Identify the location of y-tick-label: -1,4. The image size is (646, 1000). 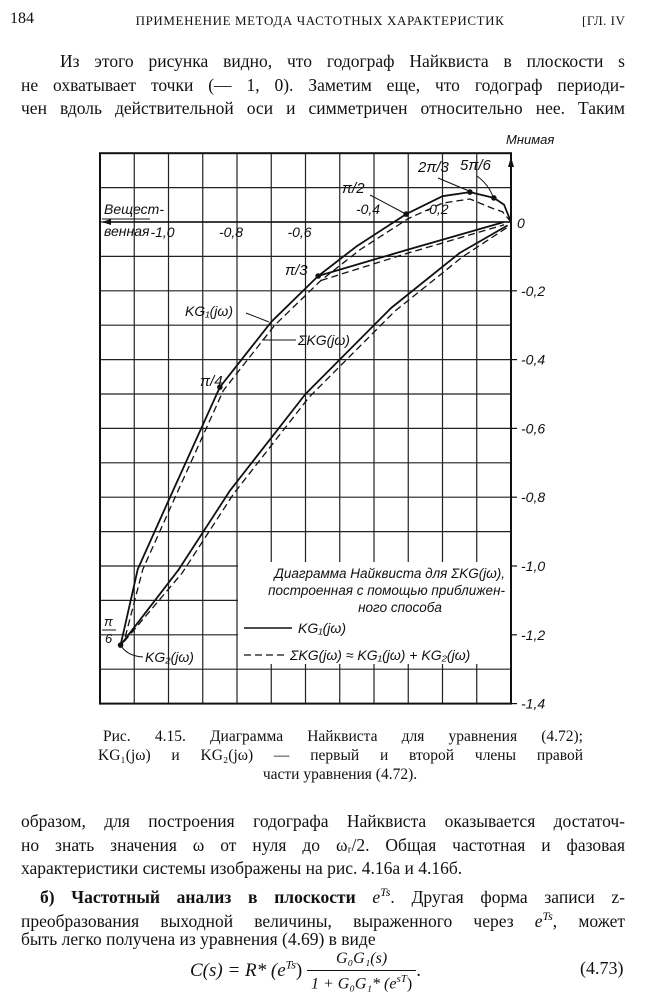
(533, 704).